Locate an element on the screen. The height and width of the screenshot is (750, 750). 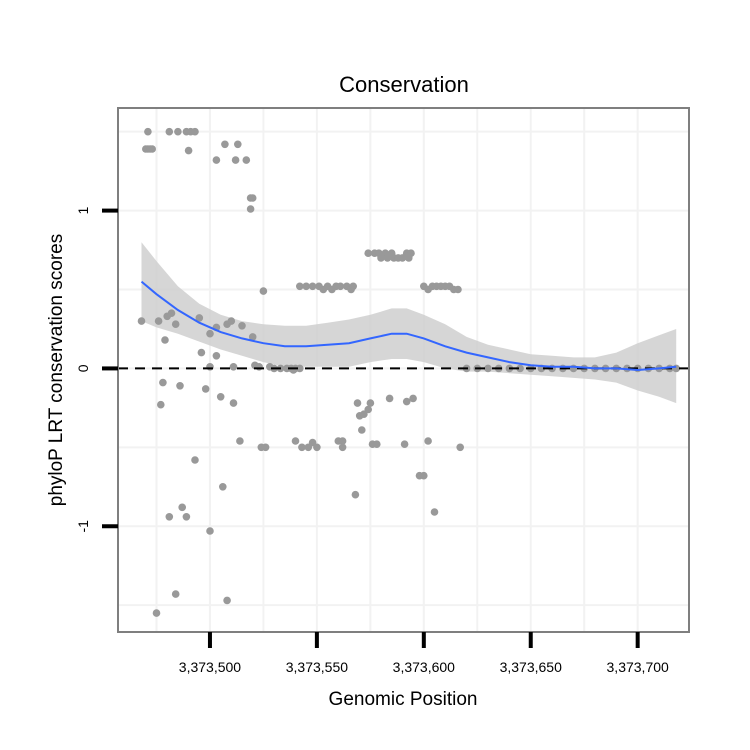
x-axis-label: Genomic Position is located at coordinates (403, 699).